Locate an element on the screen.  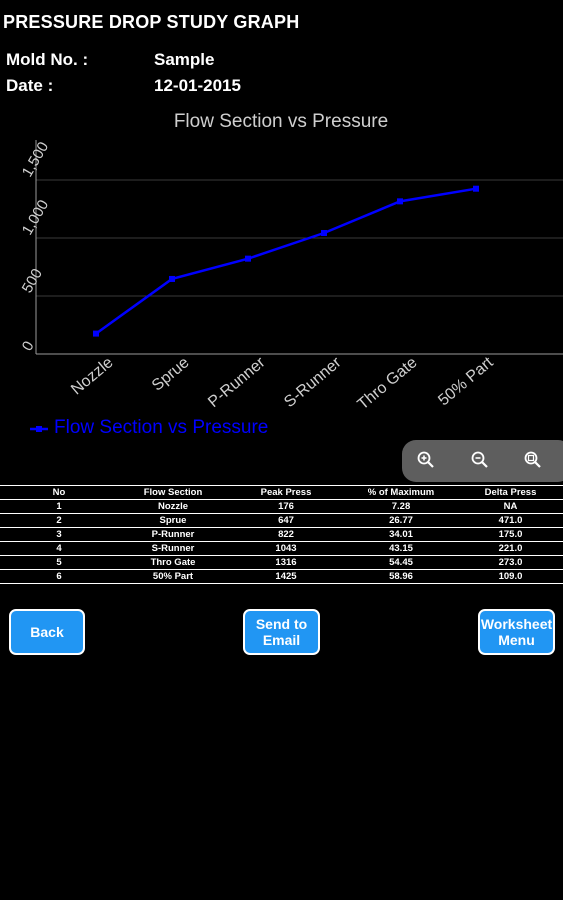
table-cell: 822 is located at coordinates (286, 534).